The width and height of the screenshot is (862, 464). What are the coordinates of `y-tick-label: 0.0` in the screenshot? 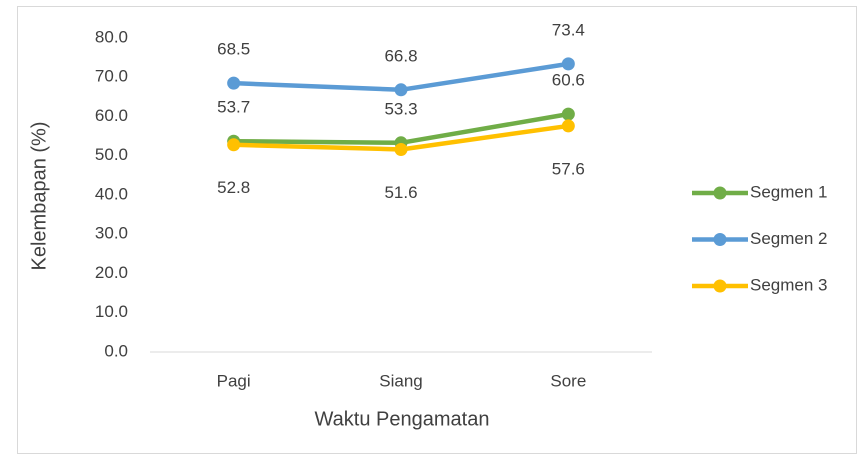 It's located at (116, 350).